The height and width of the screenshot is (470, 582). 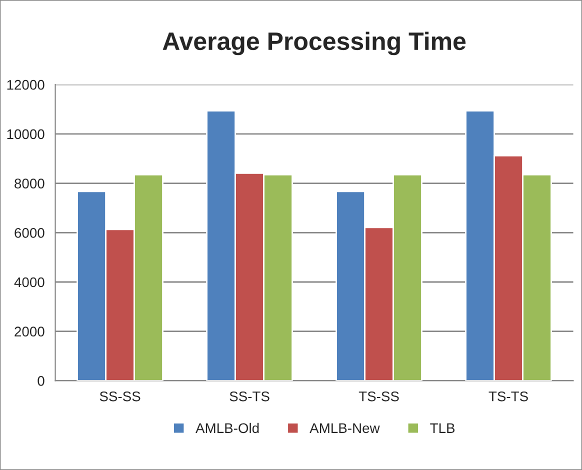 I want to click on chart-title: Average Processing Time, so click(x=314, y=44).